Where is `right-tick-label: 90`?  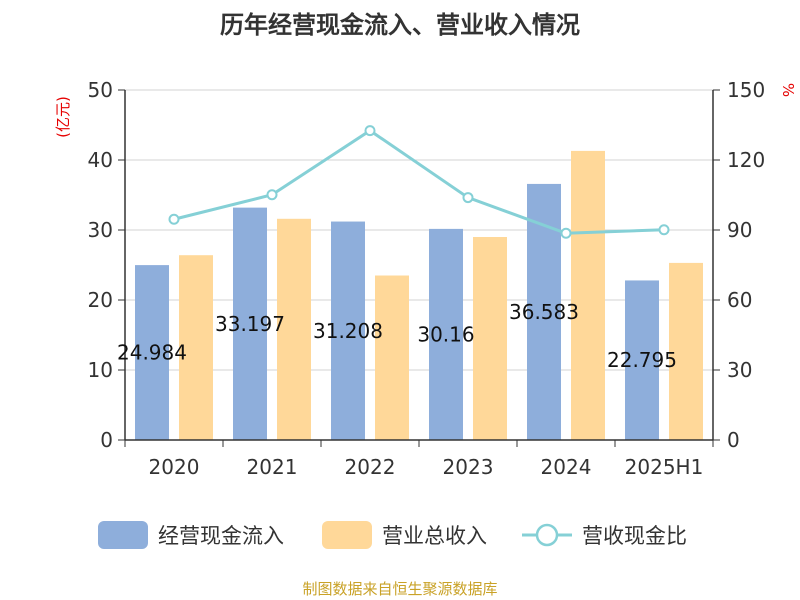 right-tick-label: 90 is located at coordinates (739, 230).